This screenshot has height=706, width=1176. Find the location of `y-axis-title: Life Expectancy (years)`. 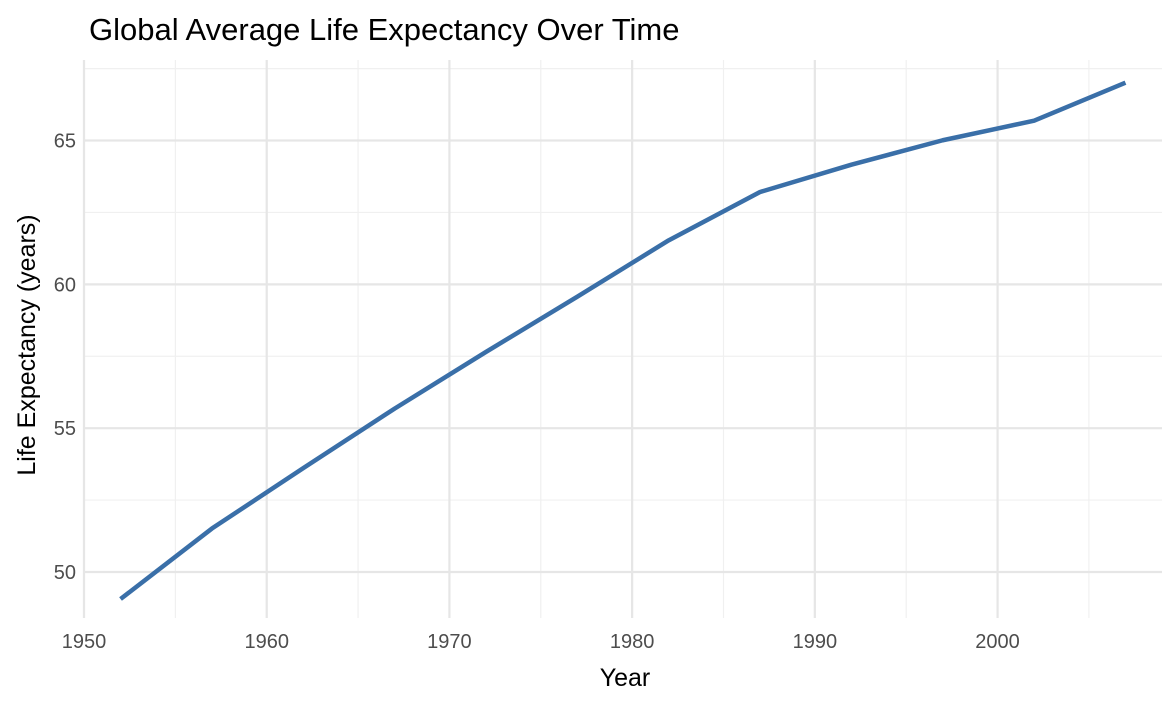

y-axis-title: Life Expectancy (years) is located at coordinates (27, 344).